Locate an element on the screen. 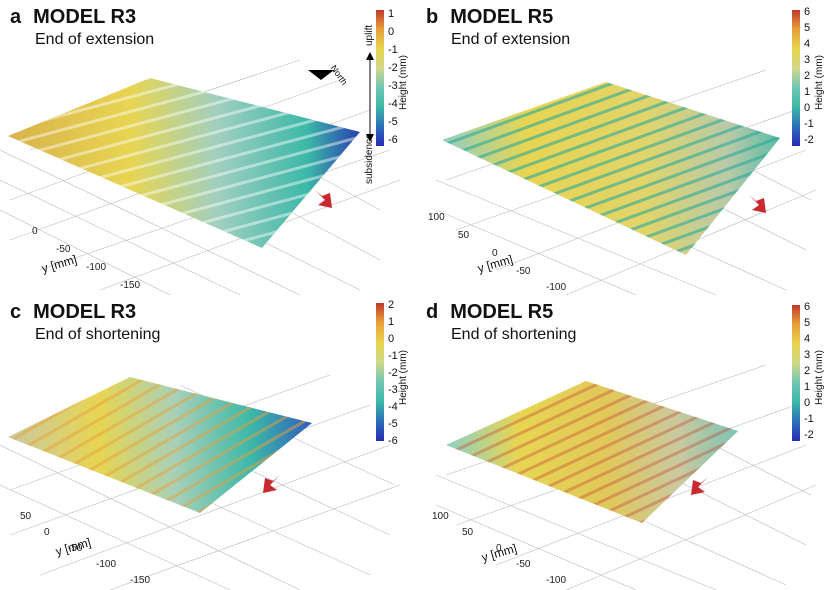  panel-c-header: c MODEL R3 End of shortening is located at coordinates (85, 322).